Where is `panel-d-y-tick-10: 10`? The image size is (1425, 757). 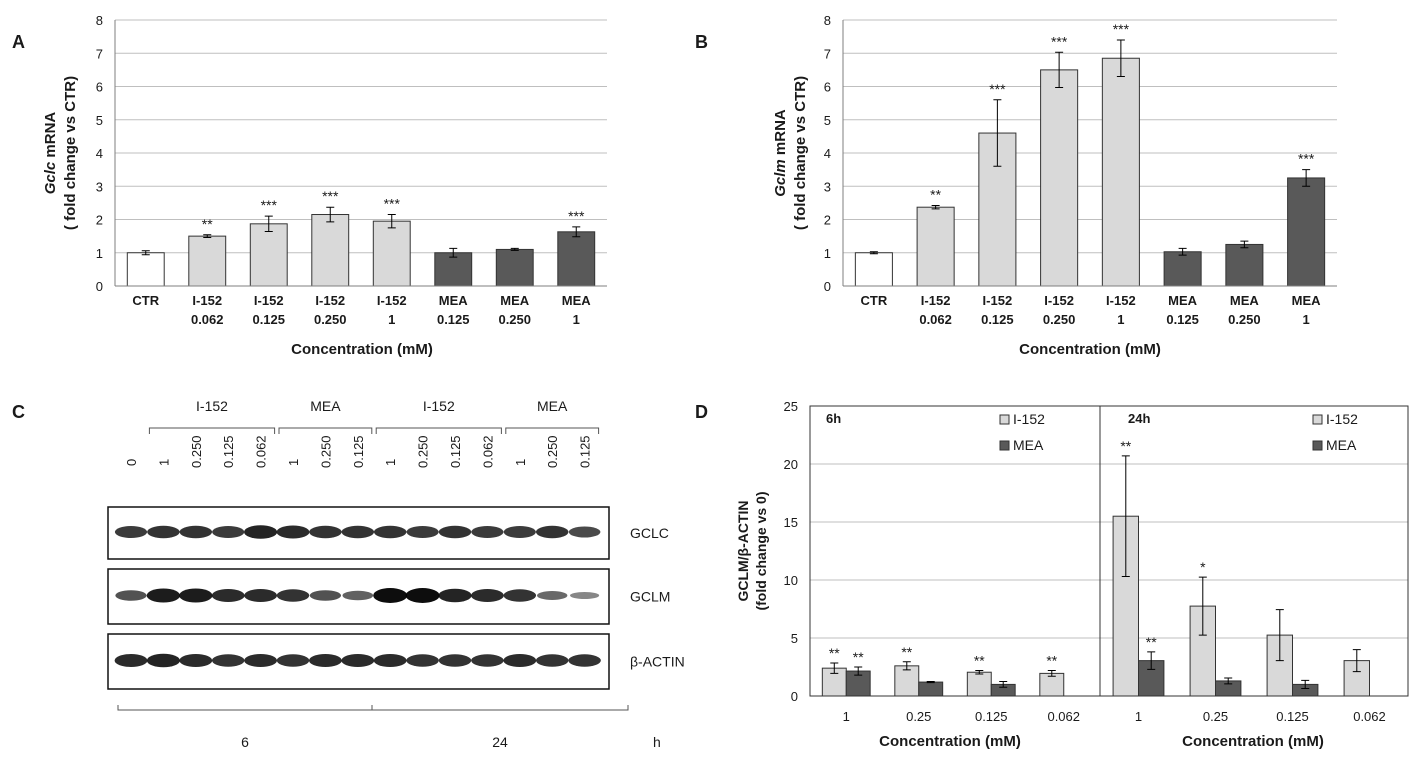
panel-d-y-tick-10: 10 is located at coordinates (791, 580).